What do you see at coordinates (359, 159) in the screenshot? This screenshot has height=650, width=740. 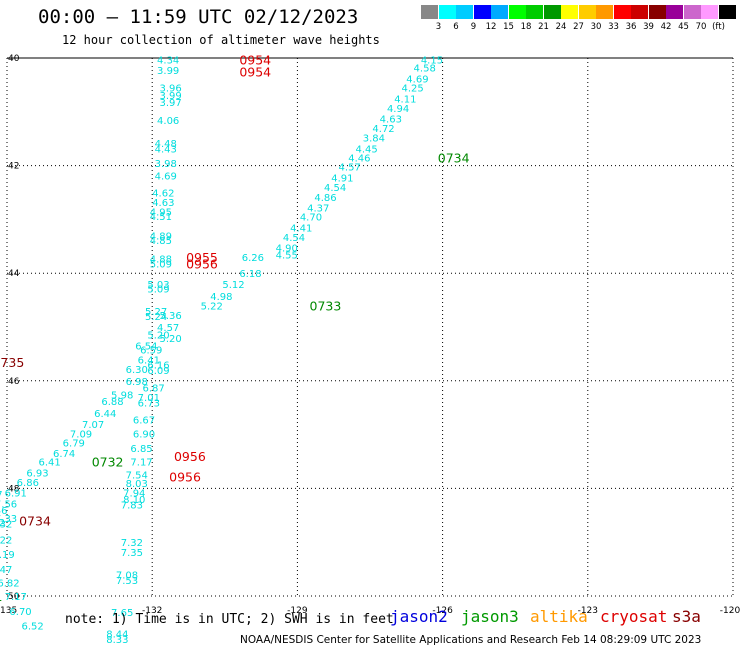 I see `swh-value: 4.46` at bounding box center [359, 159].